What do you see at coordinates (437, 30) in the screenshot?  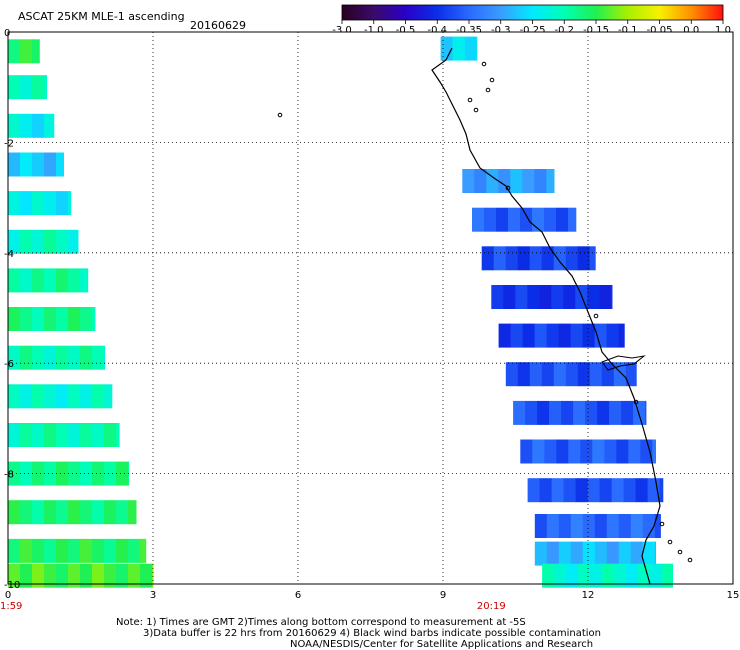 I see `colorbar-label: -0.4` at bounding box center [437, 30].